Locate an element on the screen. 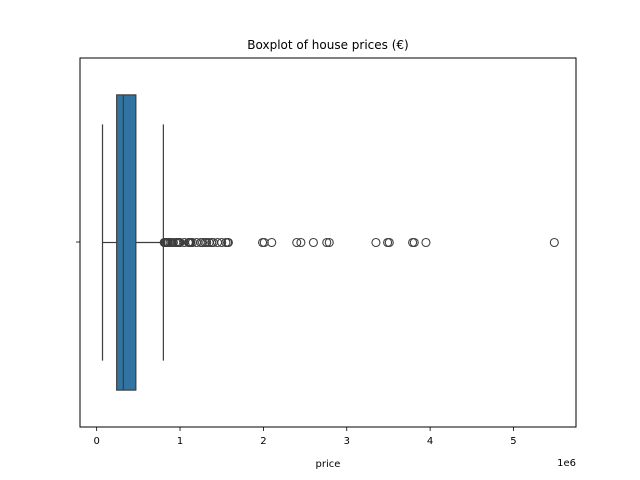  x-tick-label: 1 is located at coordinates (180, 441).